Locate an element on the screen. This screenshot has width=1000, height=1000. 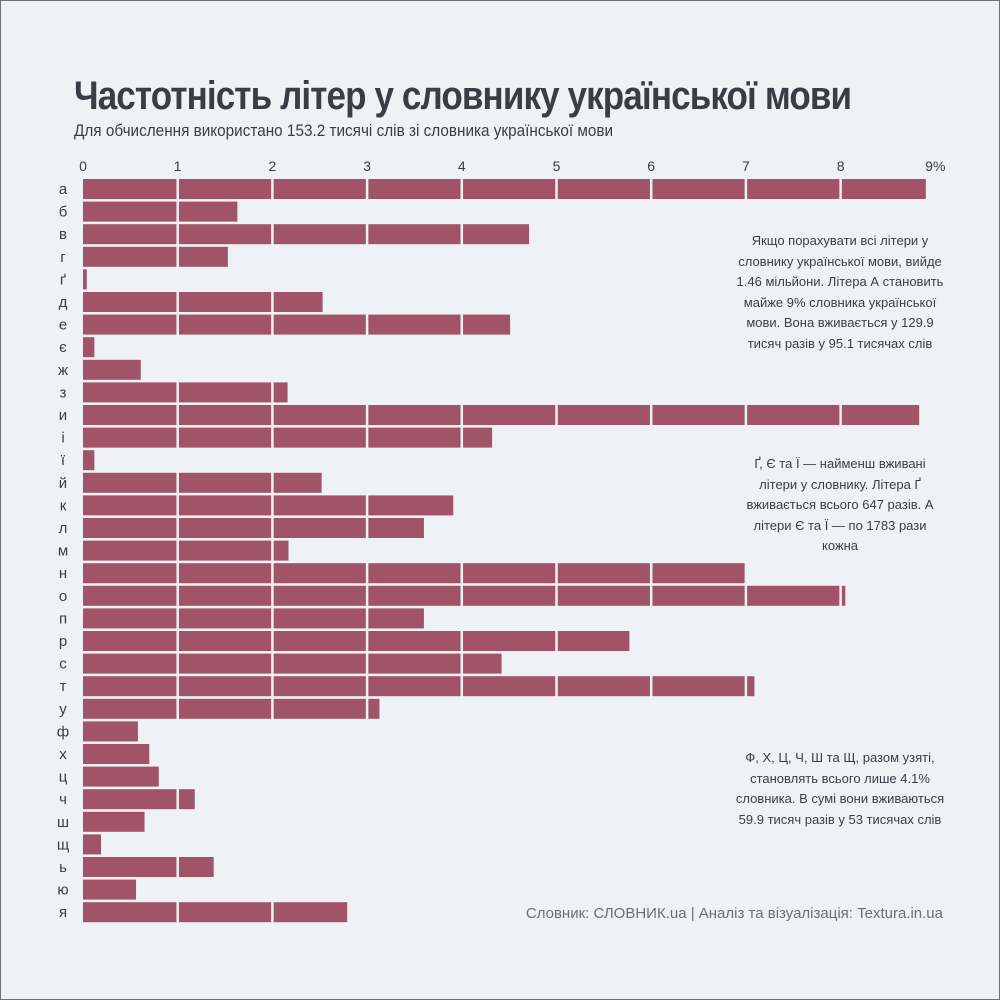
x-tick-label: 3 is located at coordinates (367, 166).